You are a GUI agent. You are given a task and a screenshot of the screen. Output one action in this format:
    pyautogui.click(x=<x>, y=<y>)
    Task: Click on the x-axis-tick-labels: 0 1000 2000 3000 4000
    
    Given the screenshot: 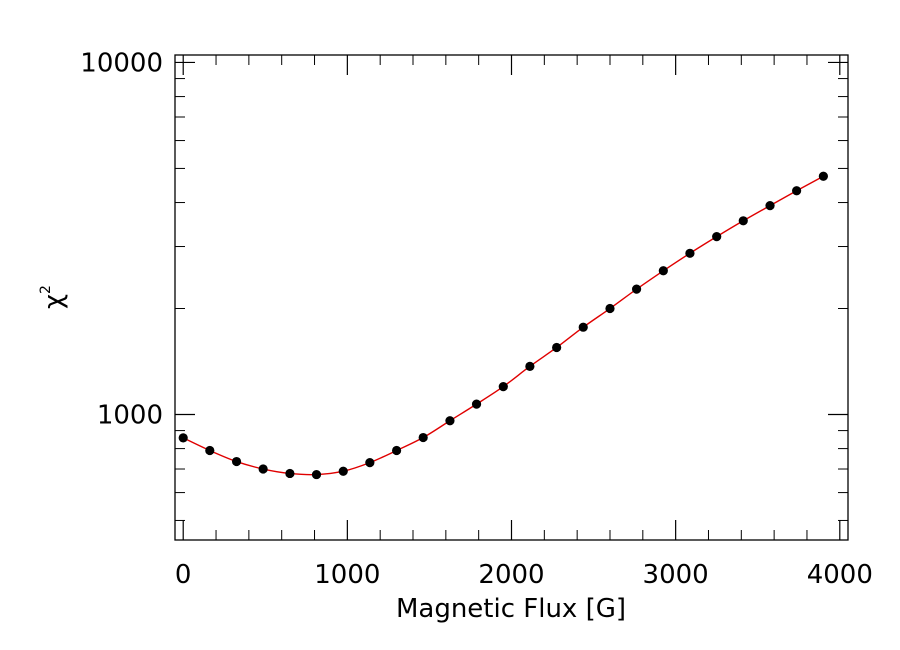 What is the action you would take?
    pyautogui.click(x=524, y=575)
    